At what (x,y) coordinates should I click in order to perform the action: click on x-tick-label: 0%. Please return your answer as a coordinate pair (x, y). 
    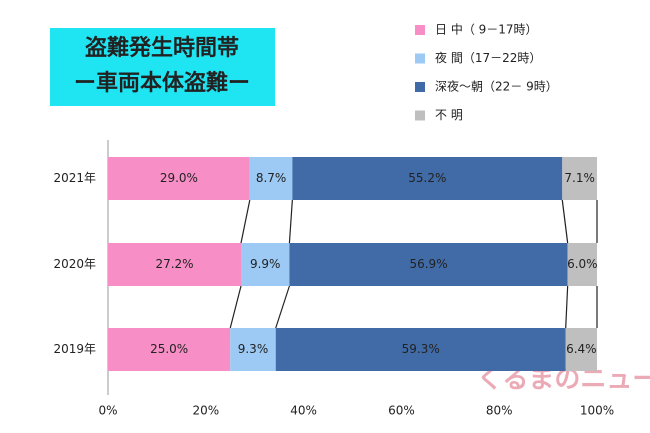
    Looking at the image, I should click on (107, 411).